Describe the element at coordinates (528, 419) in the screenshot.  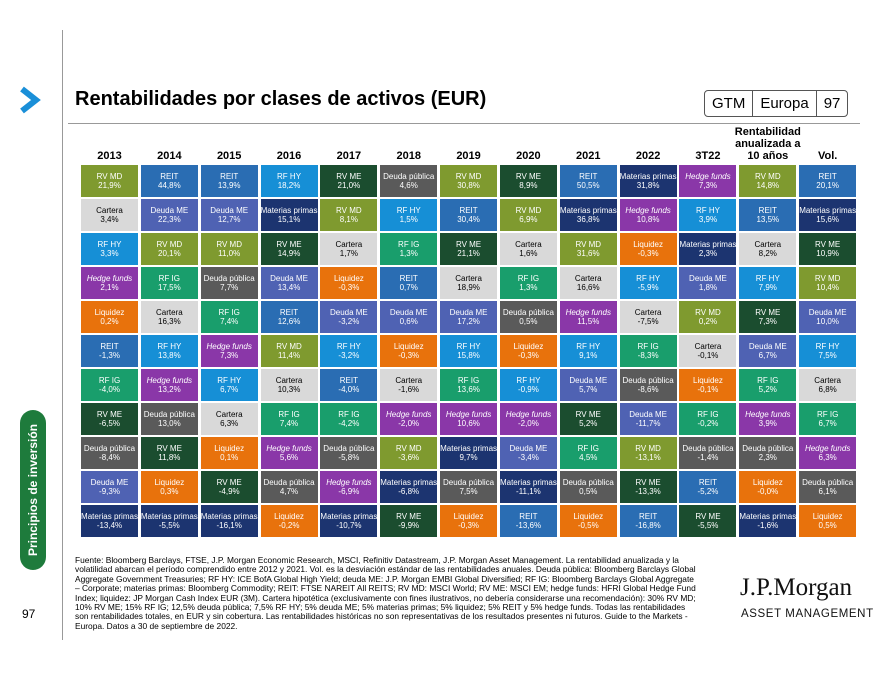
I see `table-cell: Hedge funds -2,0%` at that location.